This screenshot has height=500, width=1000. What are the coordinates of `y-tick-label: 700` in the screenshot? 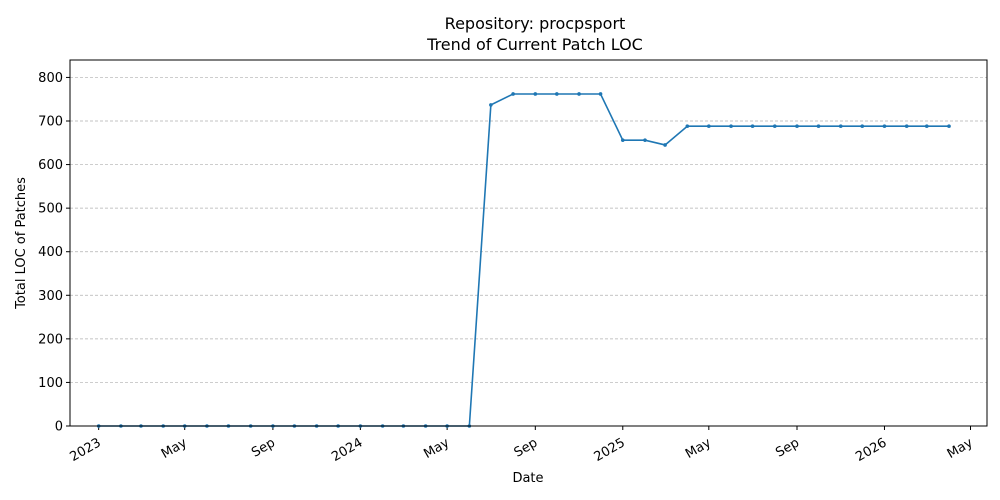 It's located at (50, 122).